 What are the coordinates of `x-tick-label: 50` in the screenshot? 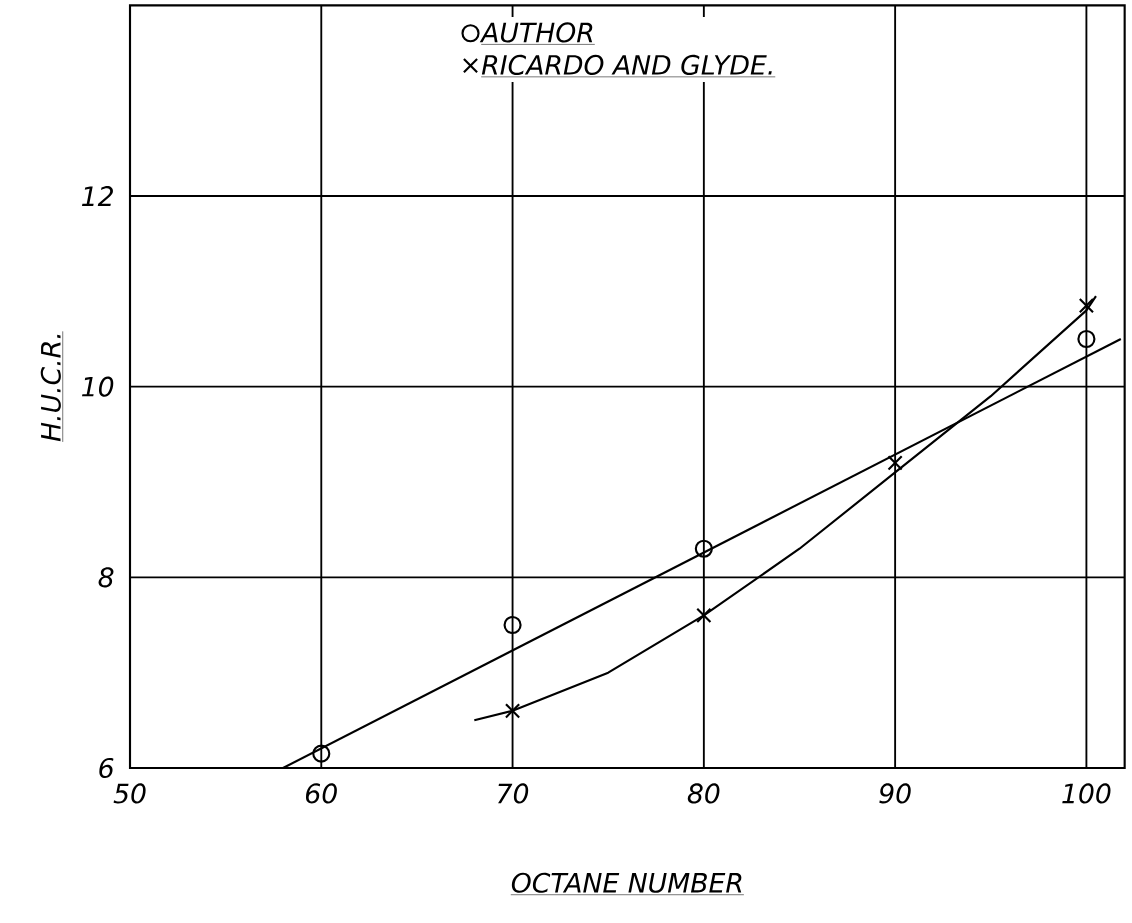 It's located at (129, 793).